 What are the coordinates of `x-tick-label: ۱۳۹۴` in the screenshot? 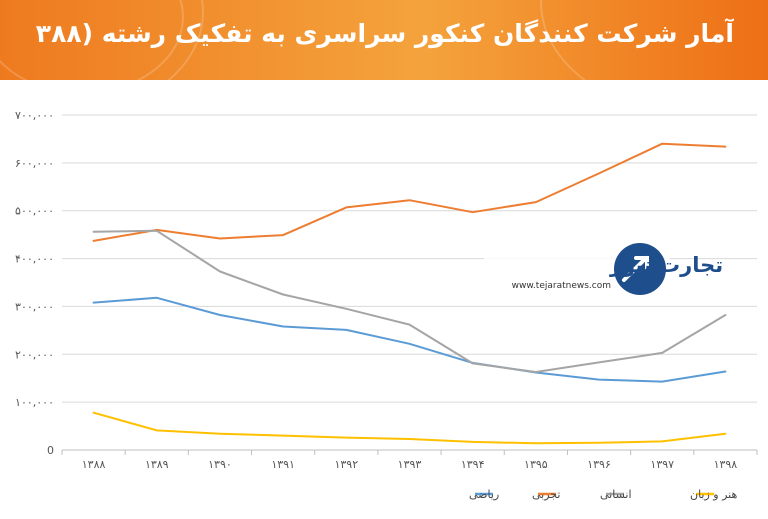 It's located at (473, 464).